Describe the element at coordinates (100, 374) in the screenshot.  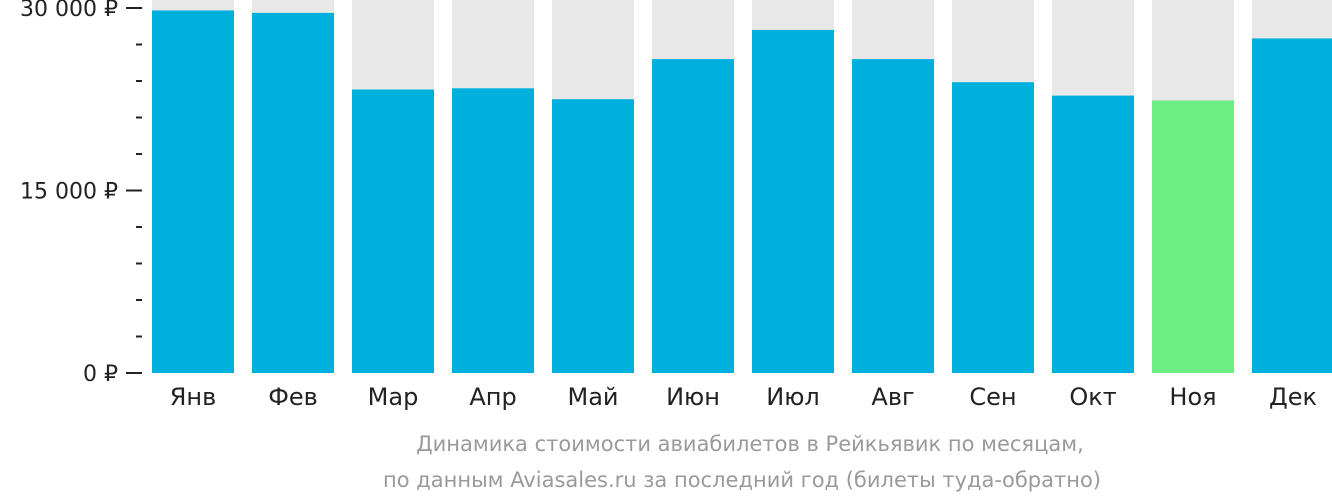
I see `y-tick-label-1: 0 ₽` at that location.